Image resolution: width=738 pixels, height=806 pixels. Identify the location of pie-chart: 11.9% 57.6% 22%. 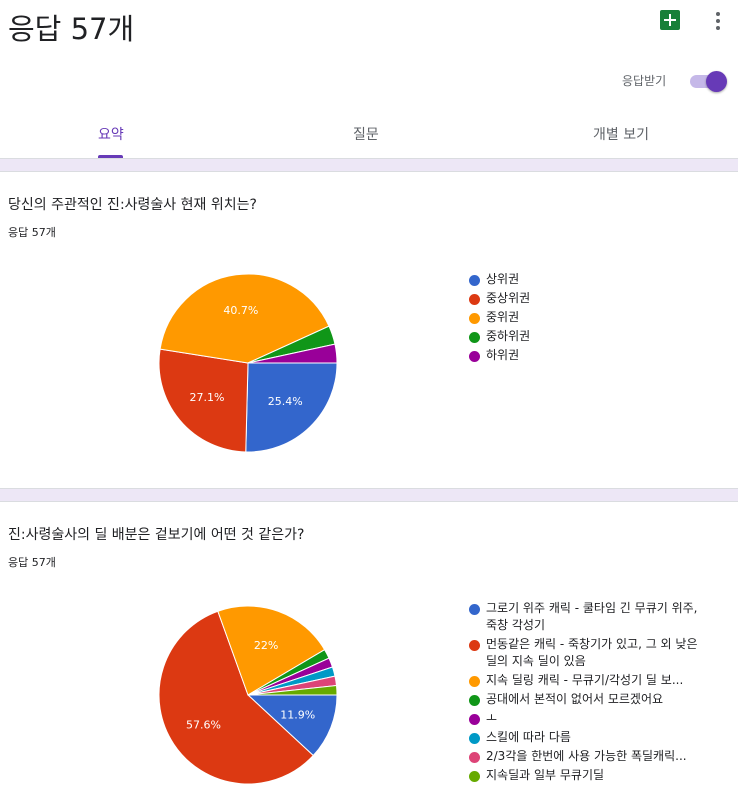
(248, 695).